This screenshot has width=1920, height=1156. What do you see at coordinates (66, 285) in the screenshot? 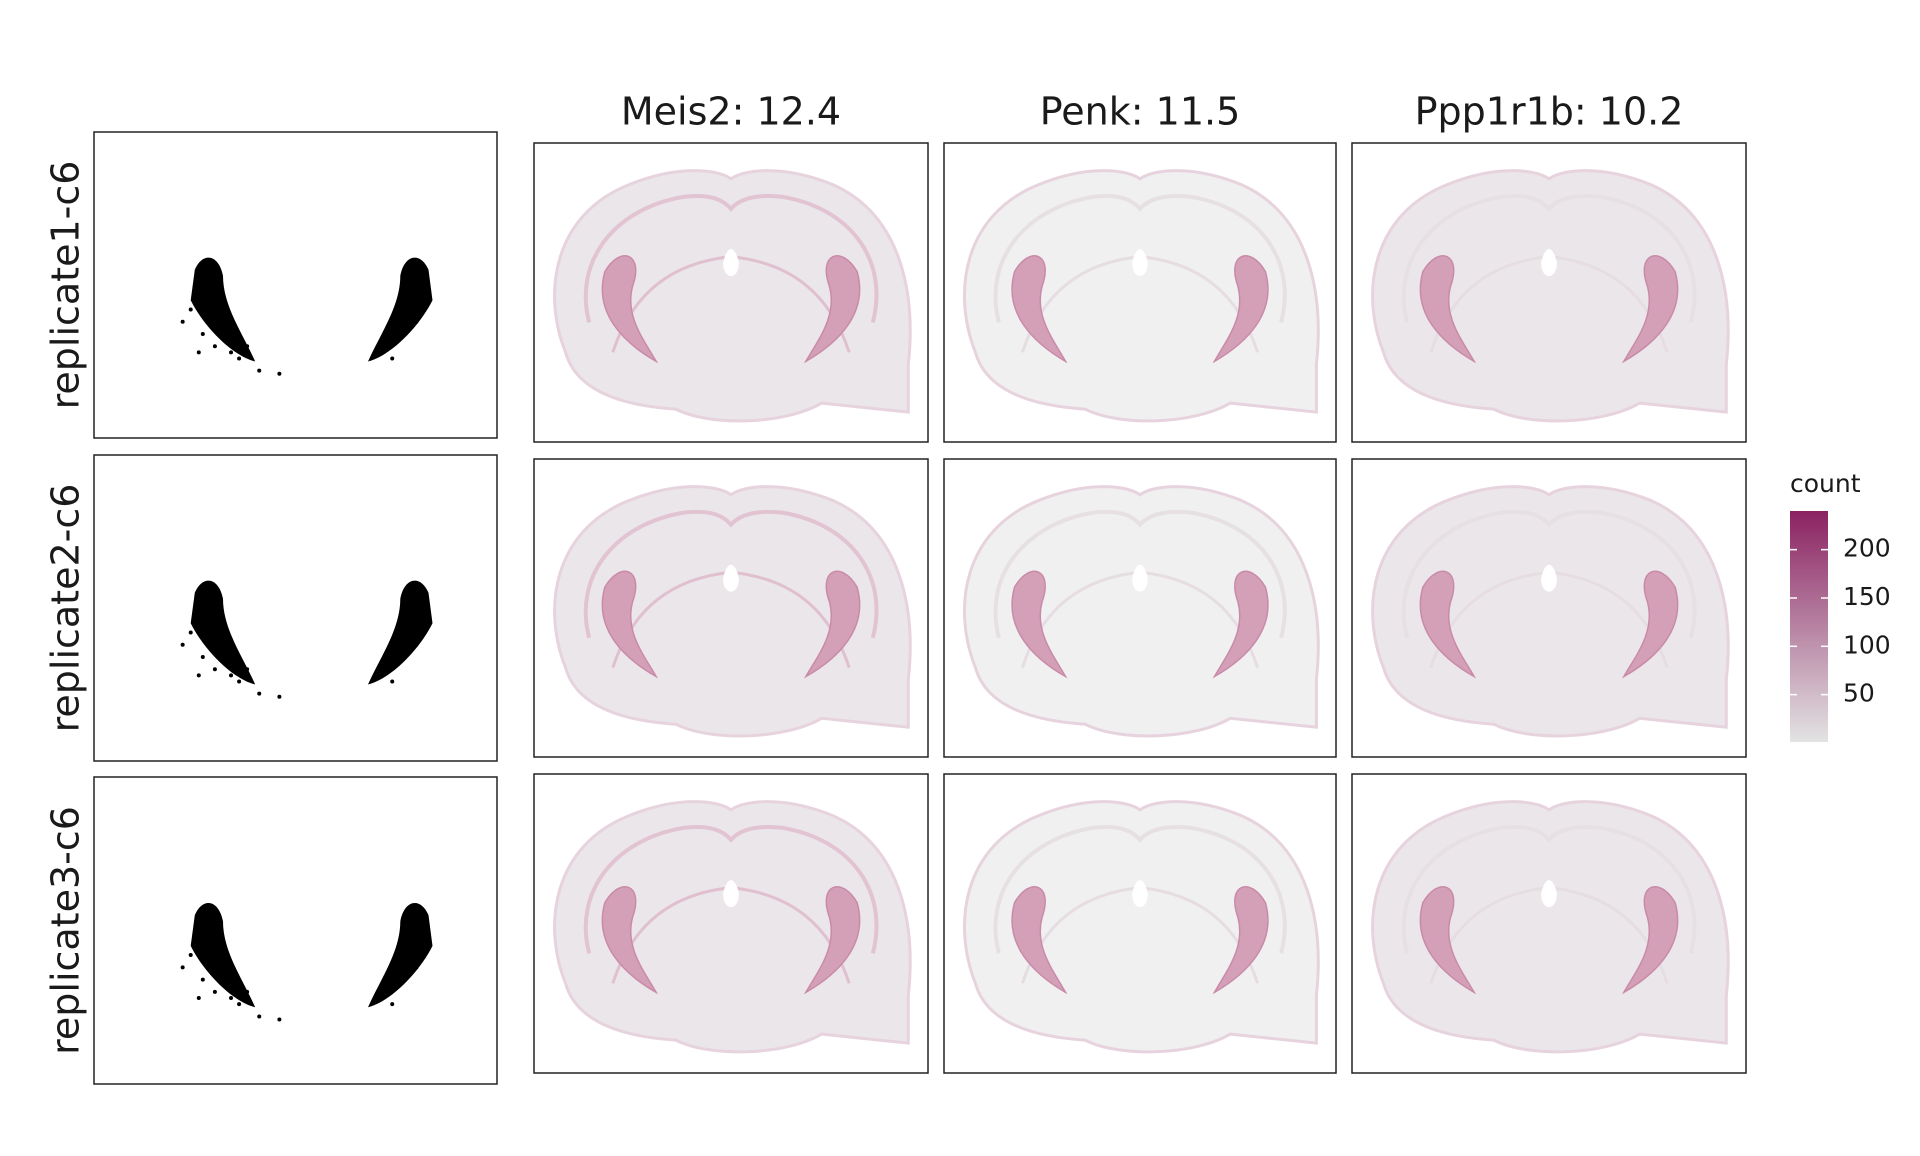
I see `row-label: replicate1-c6` at bounding box center [66, 285].